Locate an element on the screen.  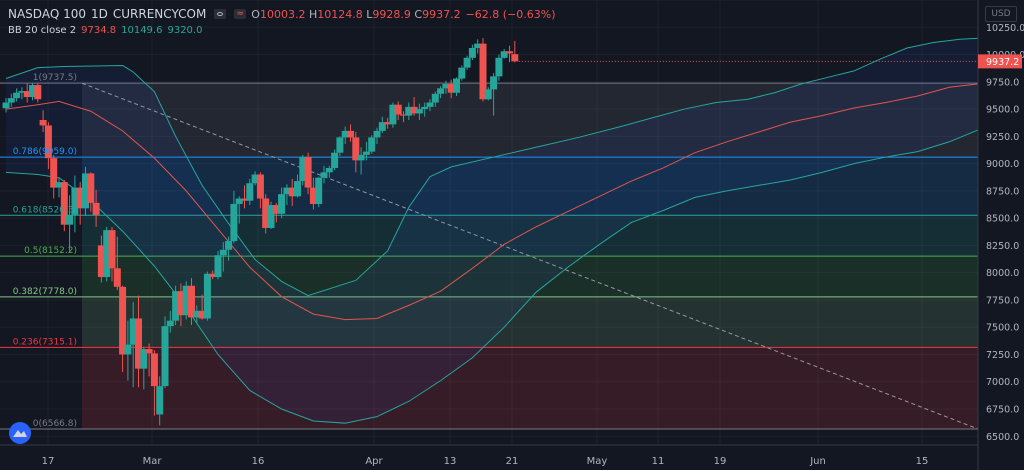
x-tick-label: Apr is located at coordinates (374, 461).